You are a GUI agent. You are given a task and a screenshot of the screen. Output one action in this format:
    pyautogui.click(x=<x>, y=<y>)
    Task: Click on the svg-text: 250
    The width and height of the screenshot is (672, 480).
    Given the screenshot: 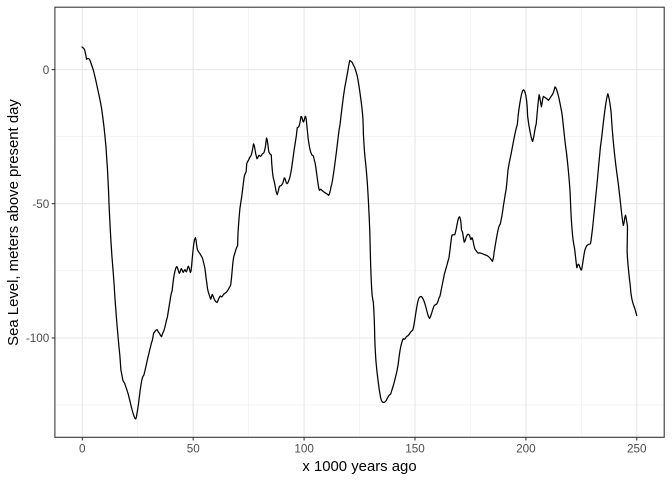 What is the action you would take?
    pyautogui.click(x=637, y=449)
    